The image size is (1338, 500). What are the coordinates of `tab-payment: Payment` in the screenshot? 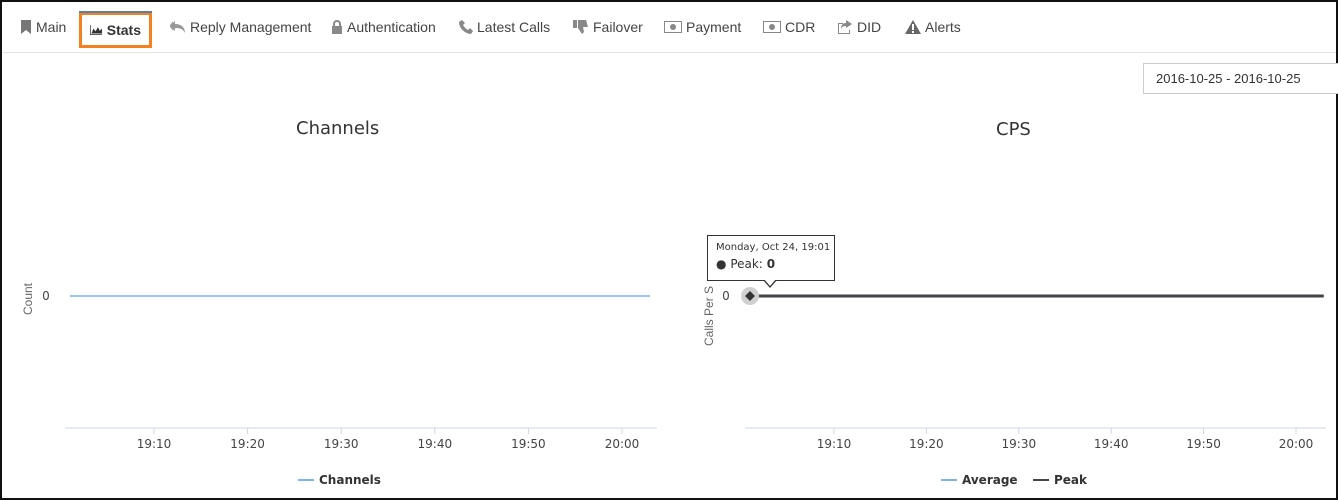 It's located at (702, 27).